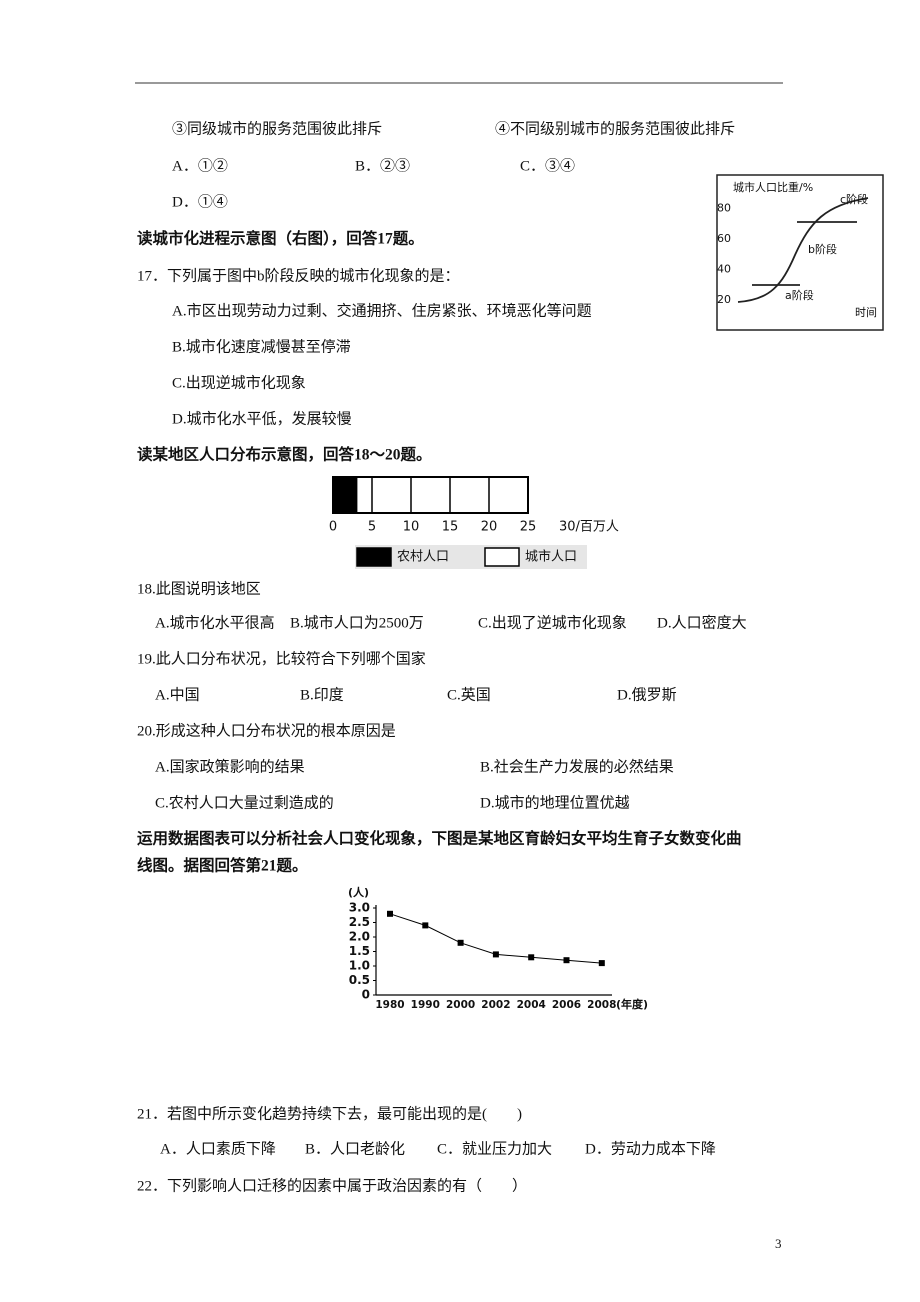  I want to click on stage-label: c阶段, so click(854, 199).